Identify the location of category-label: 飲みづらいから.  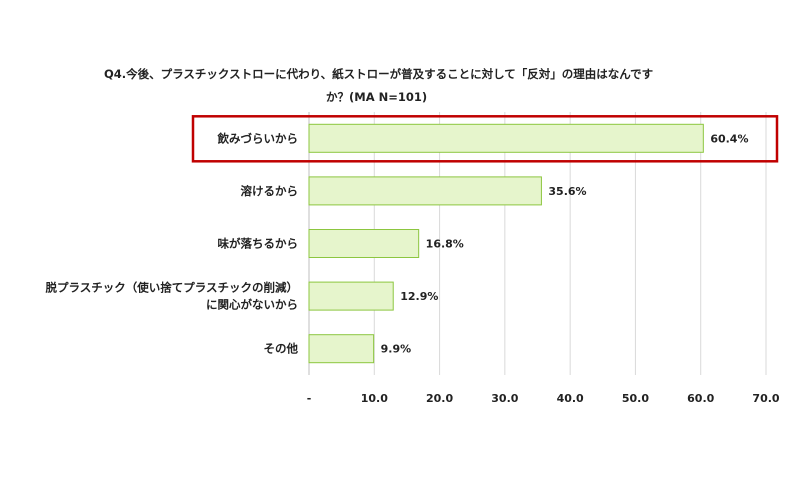
(258, 138).